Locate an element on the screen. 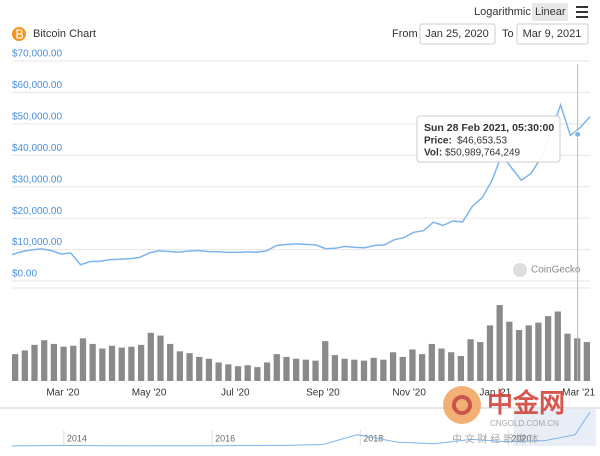 This screenshot has width=600, height=456. to-label: To is located at coordinates (508, 34).